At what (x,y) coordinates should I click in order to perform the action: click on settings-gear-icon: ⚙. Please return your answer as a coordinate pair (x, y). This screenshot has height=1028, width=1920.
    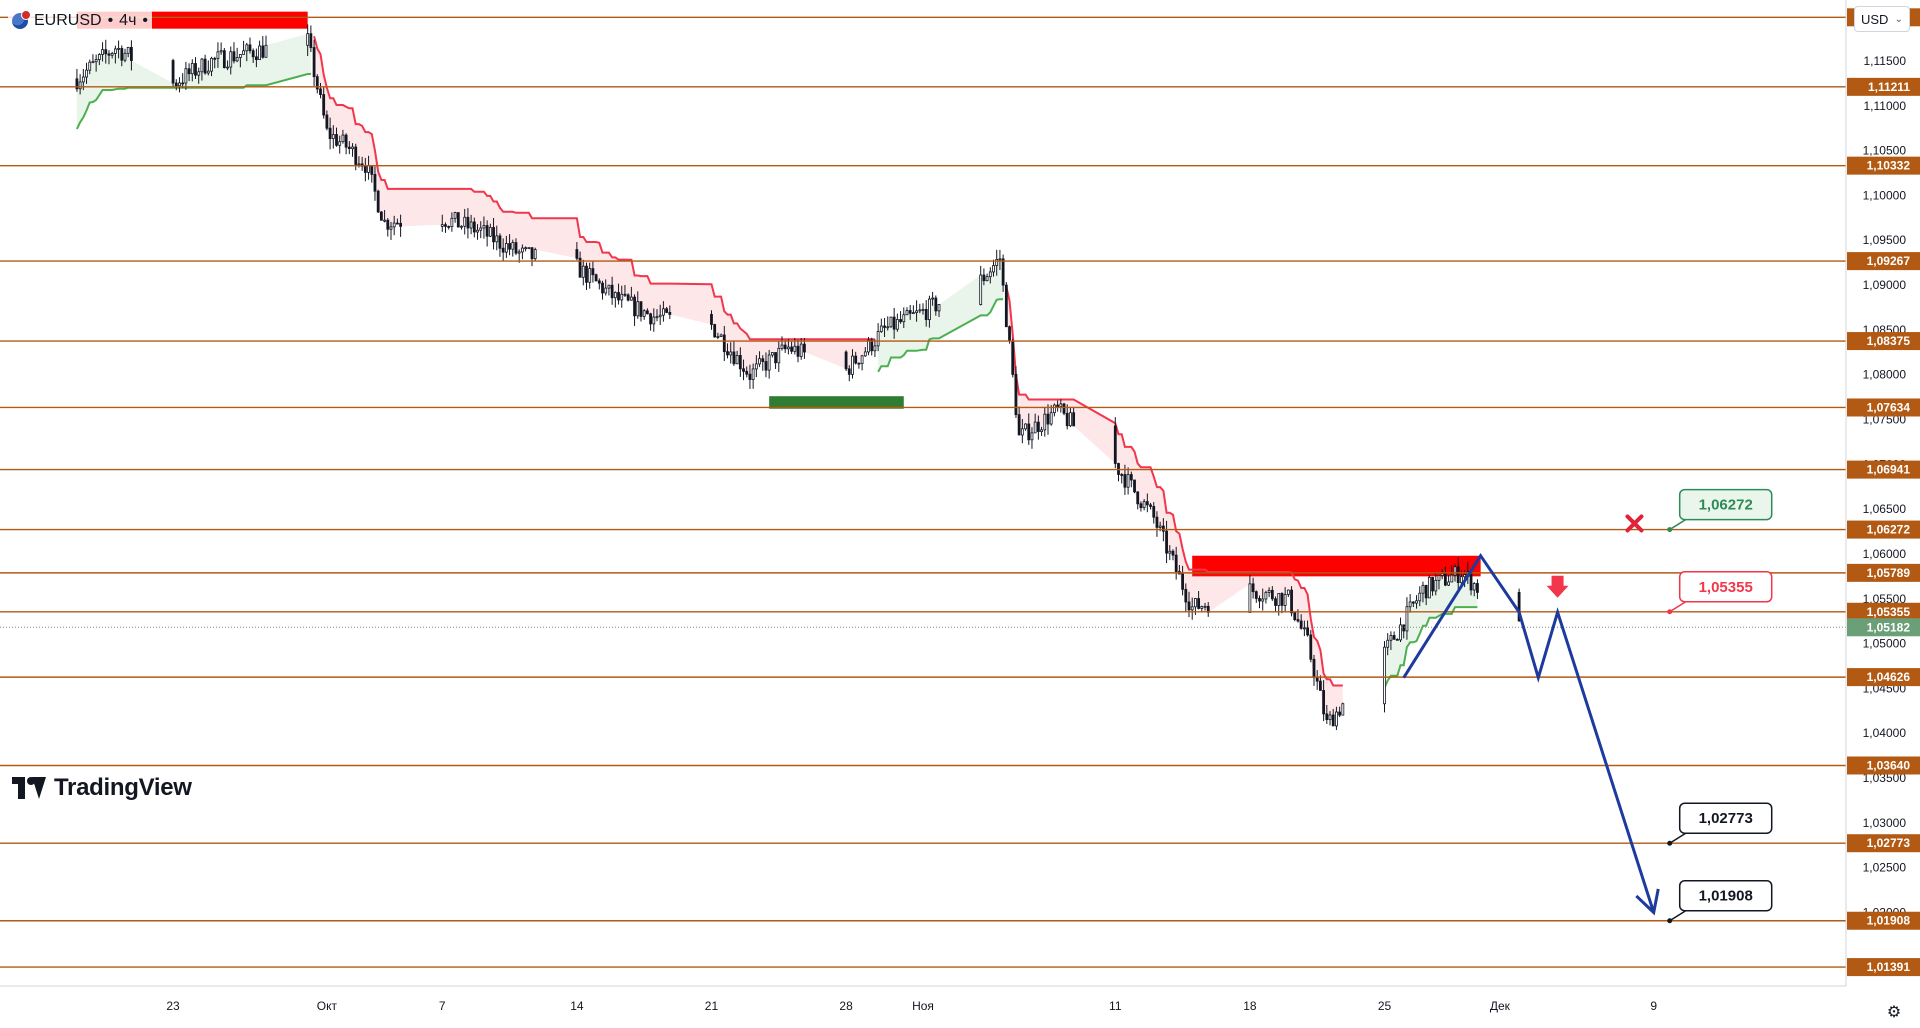
    Looking at the image, I should click on (1894, 1012).